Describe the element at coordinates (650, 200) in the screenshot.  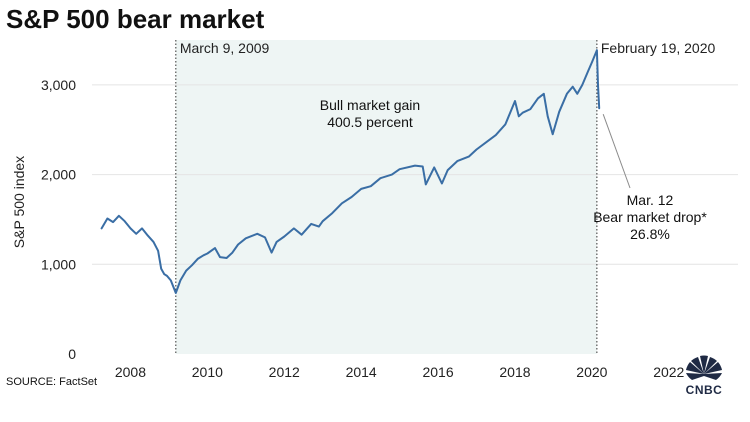
I see `bear-annotation-line1: Mar. 12` at that location.